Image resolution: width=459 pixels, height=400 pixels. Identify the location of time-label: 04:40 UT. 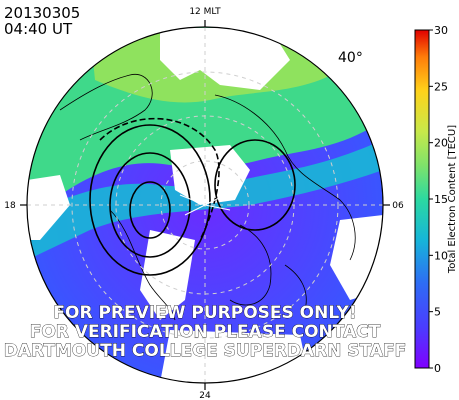
(38, 29).